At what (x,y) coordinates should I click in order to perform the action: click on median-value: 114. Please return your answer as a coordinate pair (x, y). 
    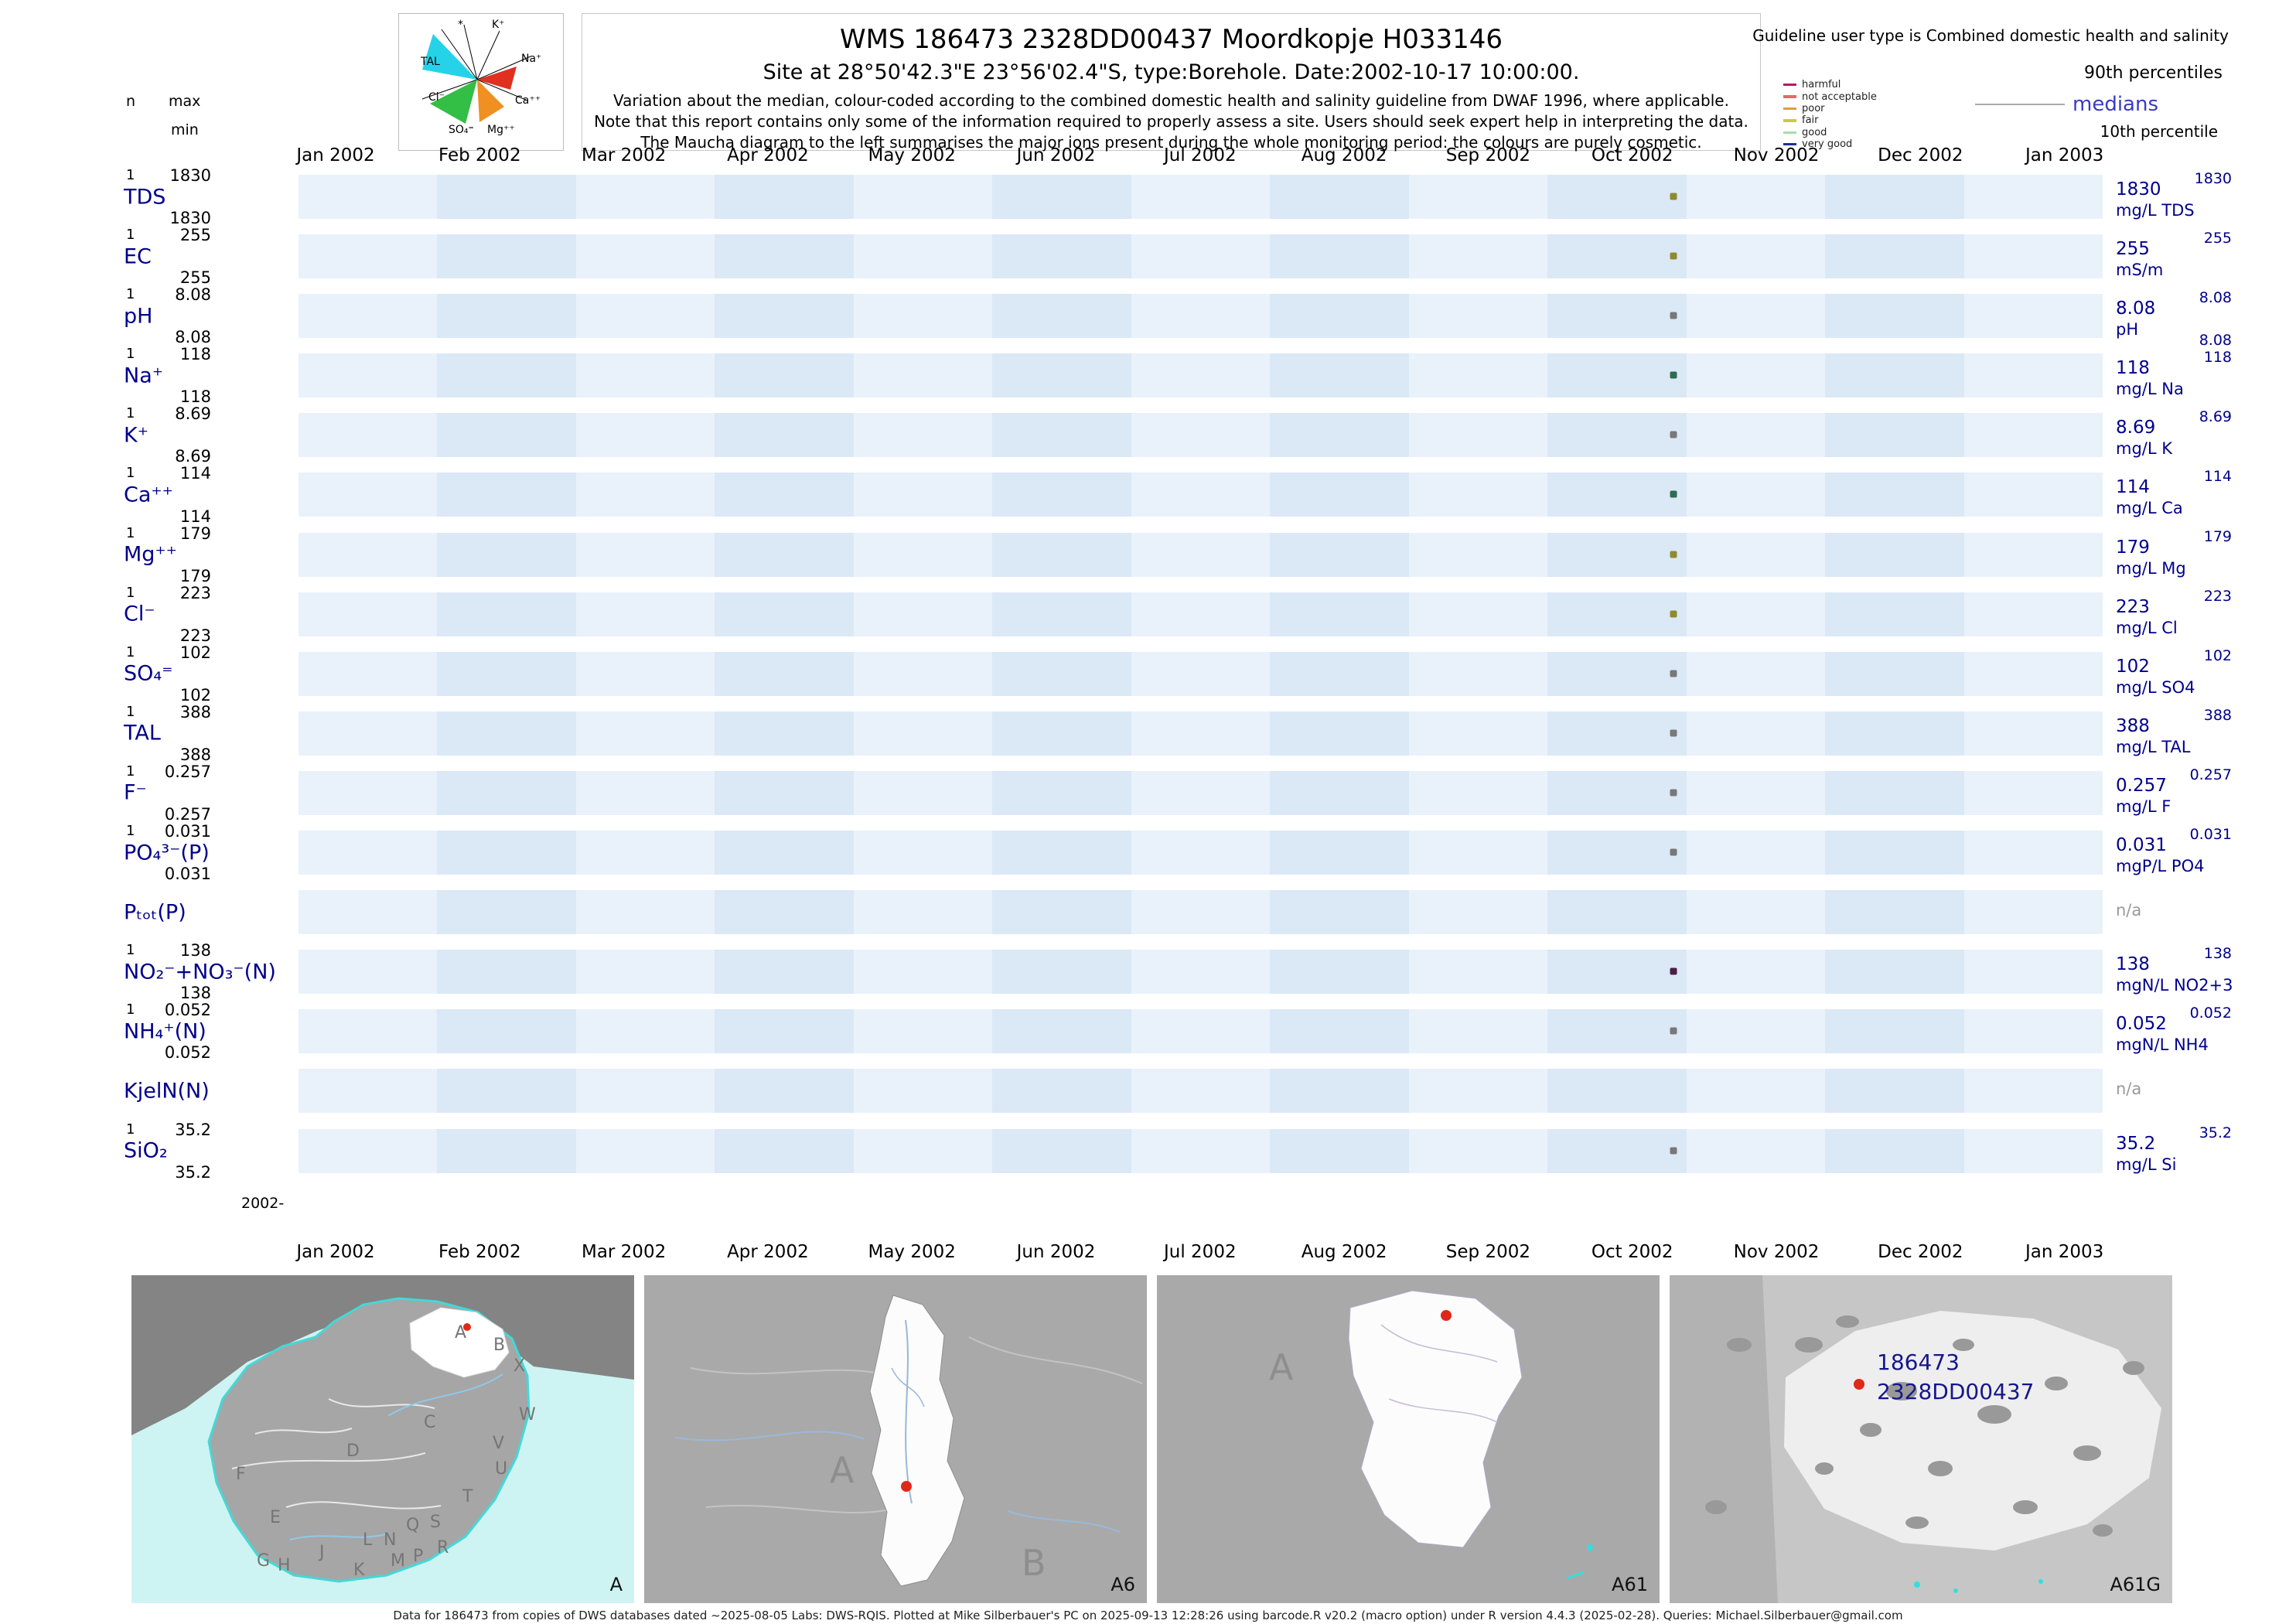
    Looking at the image, I should click on (2133, 487).